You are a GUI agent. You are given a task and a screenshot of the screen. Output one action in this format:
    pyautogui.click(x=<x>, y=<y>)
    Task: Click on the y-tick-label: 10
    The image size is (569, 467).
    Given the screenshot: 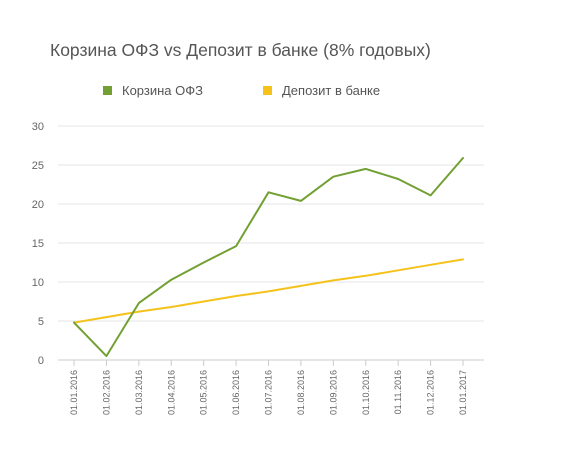 What is the action you would take?
    pyautogui.click(x=38, y=283)
    